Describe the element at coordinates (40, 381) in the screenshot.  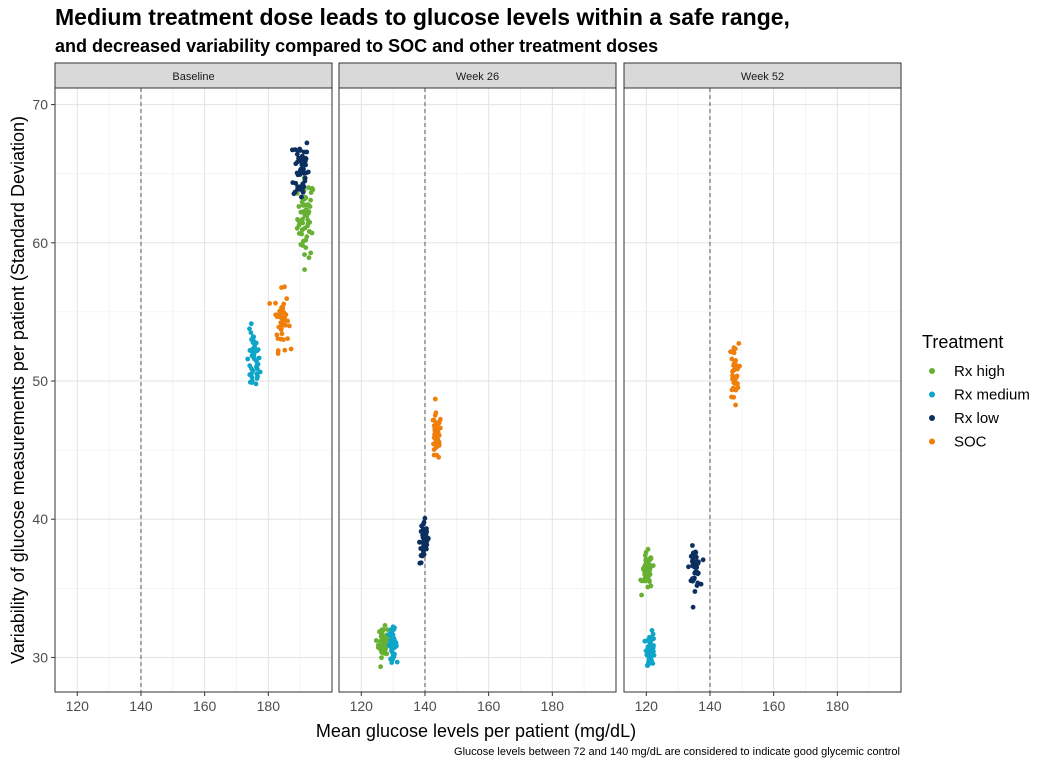
I see `y-tick-label: 50` at that location.